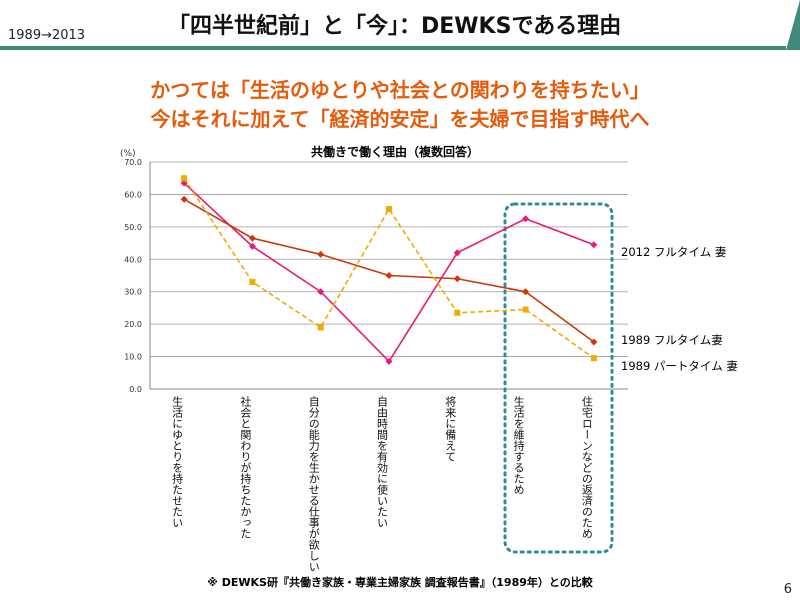 This screenshot has height=601, width=800. I want to click on x-tick-label: 社会と関わりが持ちたかった, so click(245, 467).